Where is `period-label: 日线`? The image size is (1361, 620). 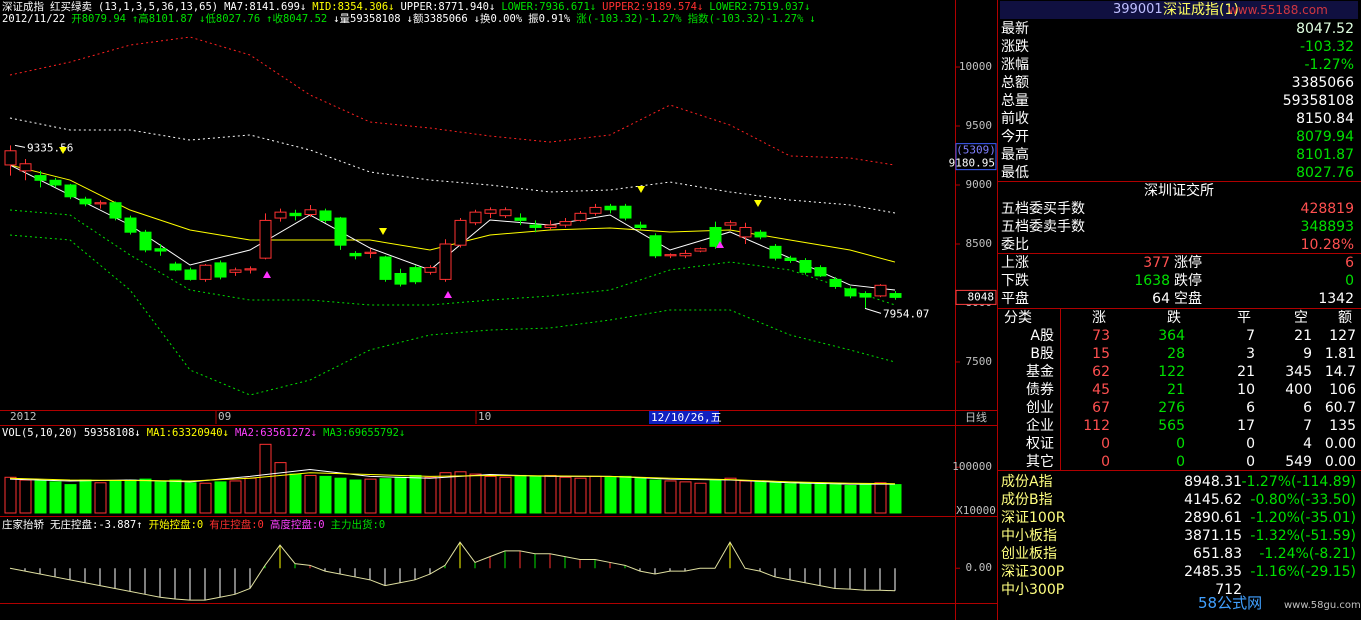 period-label: 日线 is located at coordinates (976, 417).